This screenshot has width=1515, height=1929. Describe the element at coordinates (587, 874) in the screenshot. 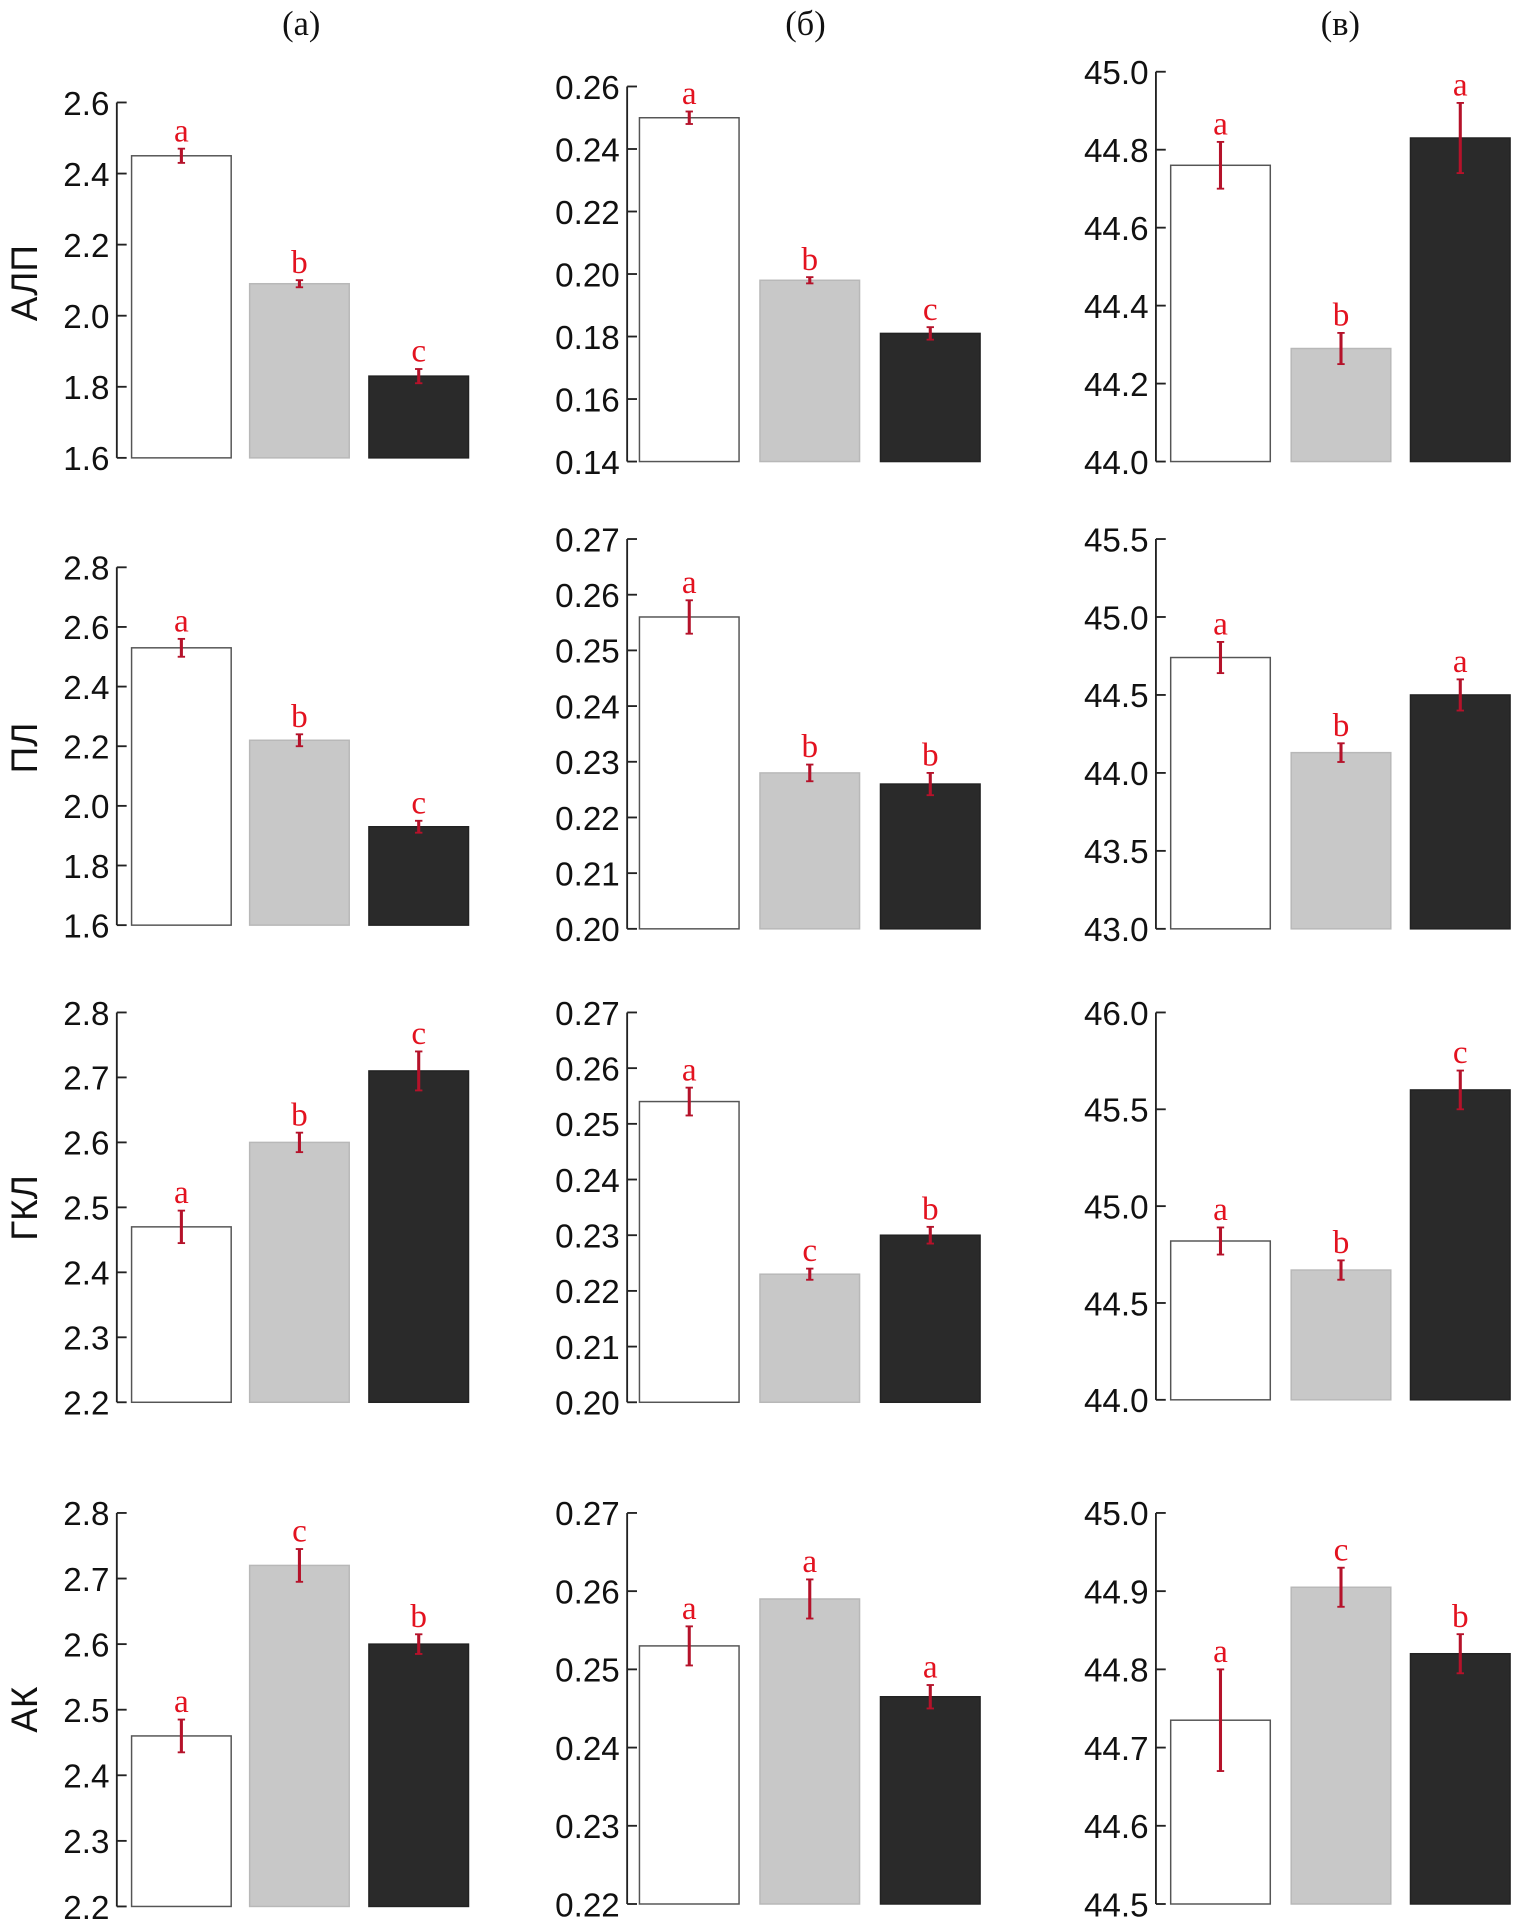

I see `y-tick-label: 0.21` at that location.